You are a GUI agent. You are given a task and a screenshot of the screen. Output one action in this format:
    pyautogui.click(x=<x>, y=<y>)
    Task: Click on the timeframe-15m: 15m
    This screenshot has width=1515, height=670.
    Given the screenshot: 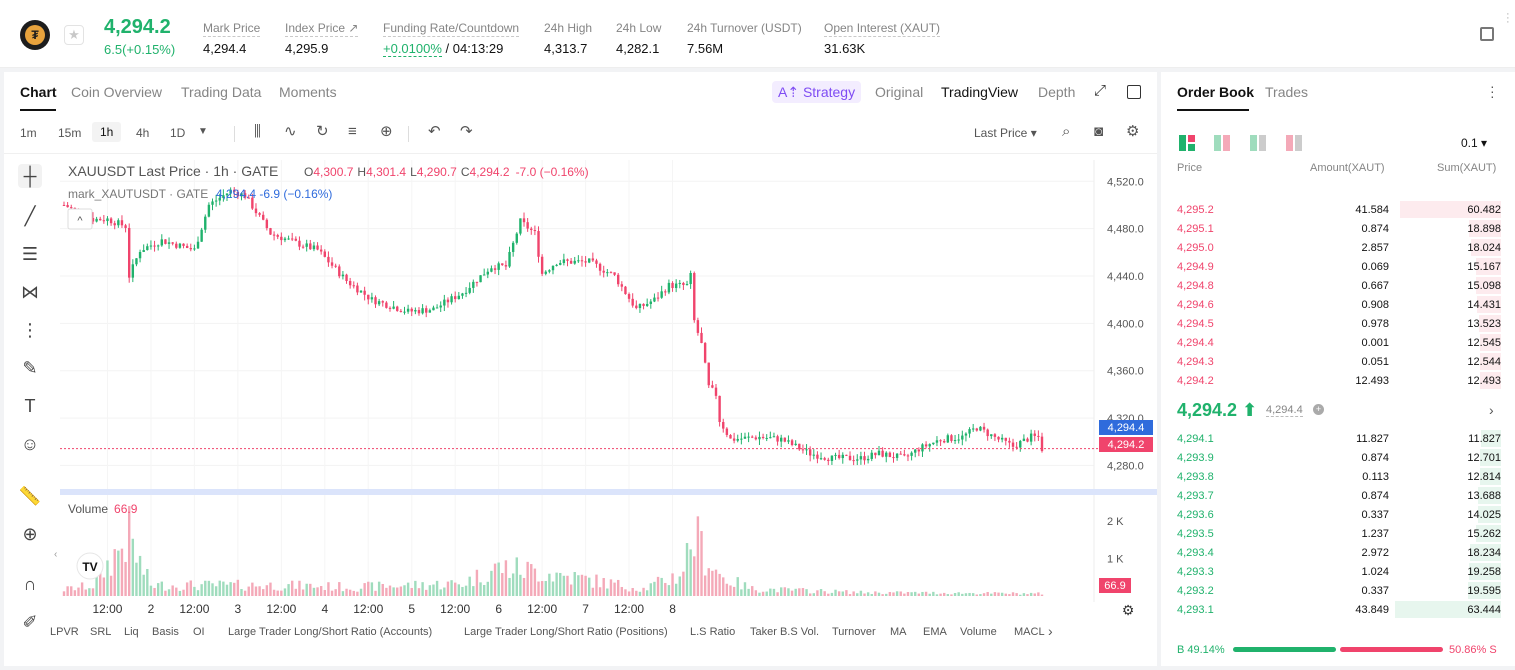 What is the action you would take?
    pyautogui.click(x=70, y=133)
    